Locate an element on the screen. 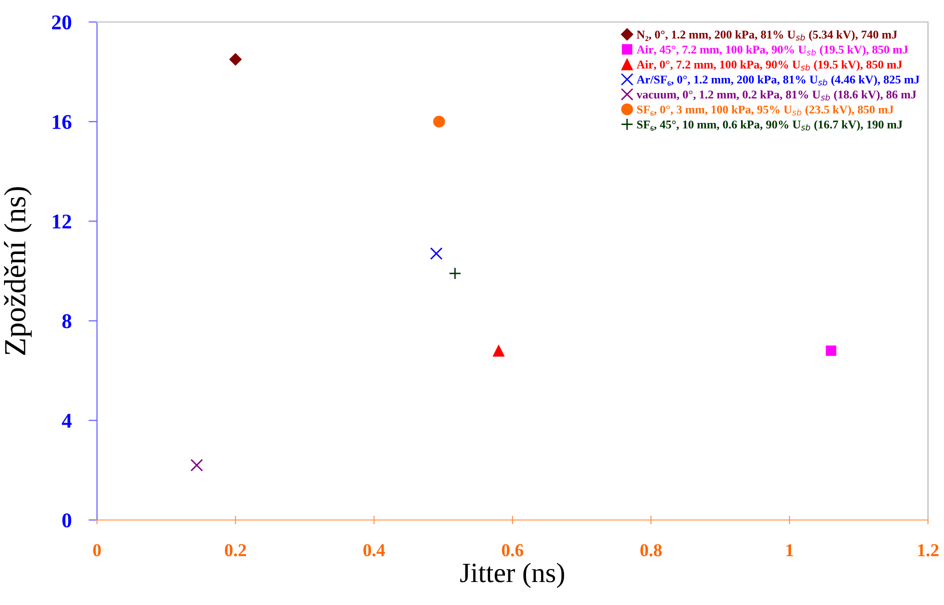 This screenshot has width=944, height=605. x-tick-label: 0.2 is located at coordinates (235, 550).